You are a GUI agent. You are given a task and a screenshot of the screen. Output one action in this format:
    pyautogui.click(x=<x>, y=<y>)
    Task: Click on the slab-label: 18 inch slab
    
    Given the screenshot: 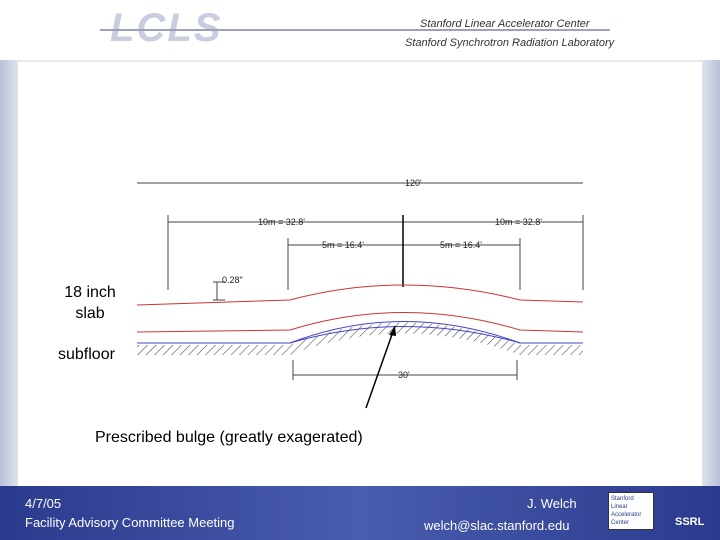 What is the action you would take?
    pyautogui.click(x=90, y=303)
    